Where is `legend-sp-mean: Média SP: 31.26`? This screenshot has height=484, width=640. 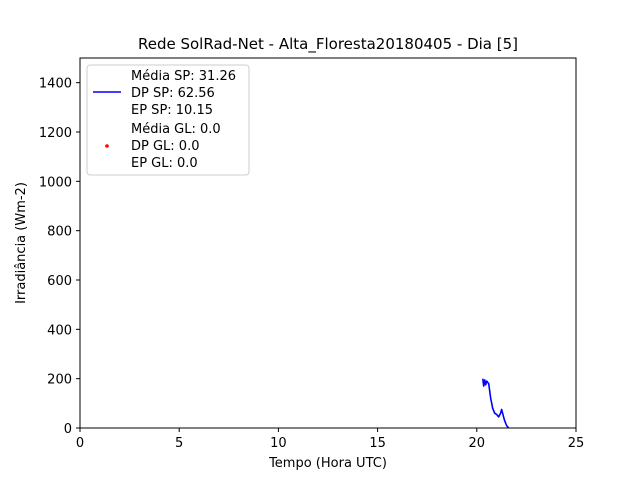
legend-sp-mean: Média SP: 31.26 is located at coordinates (183, 76).